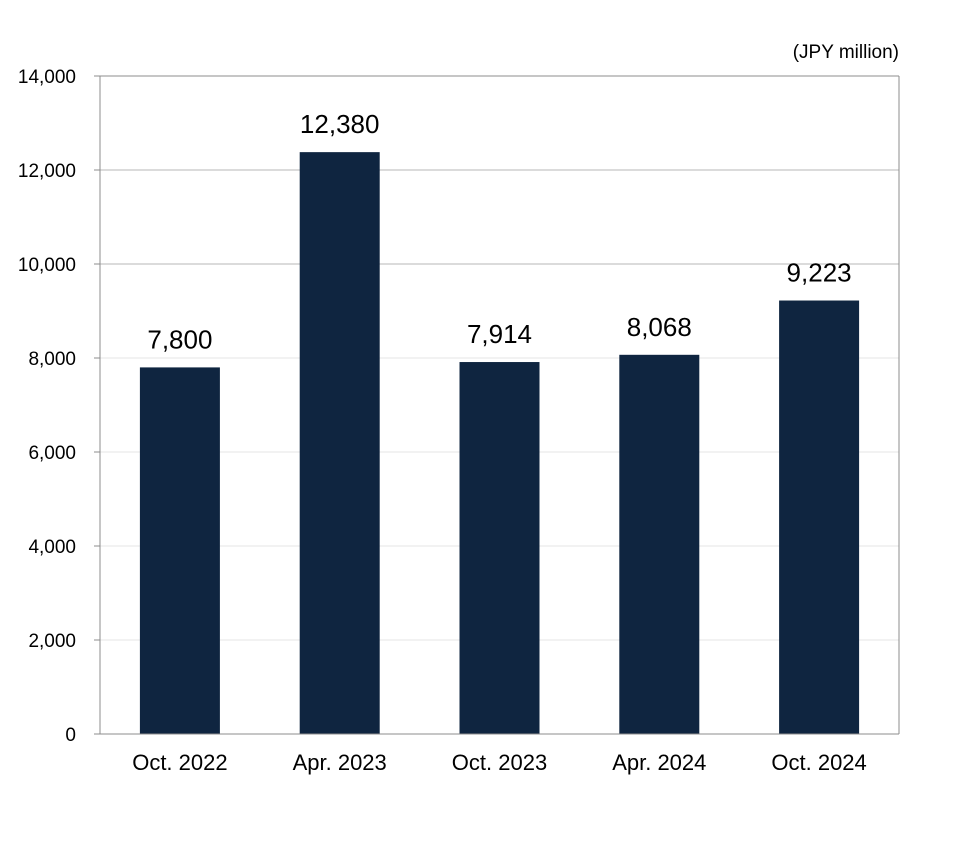 The width and height of the screenshot is (975, 845). I want to click on y-tick-label: 8,000, so click(52, 359).